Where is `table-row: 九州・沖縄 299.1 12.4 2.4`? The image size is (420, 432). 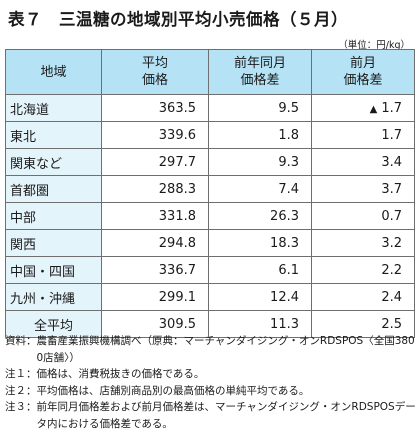
table-row: 九州・沖縄 299.1 12.4 2.4 is located at coordinates (210, 297).